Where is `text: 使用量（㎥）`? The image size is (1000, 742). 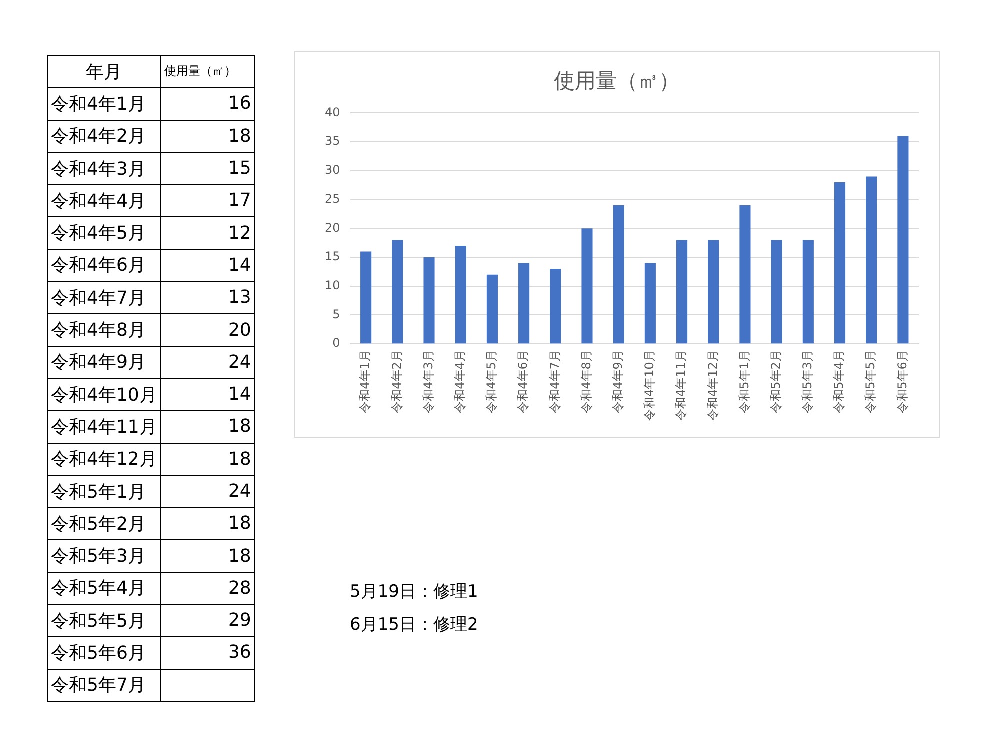 text: 使用量（㎥） is located at coordinates (207, 72).